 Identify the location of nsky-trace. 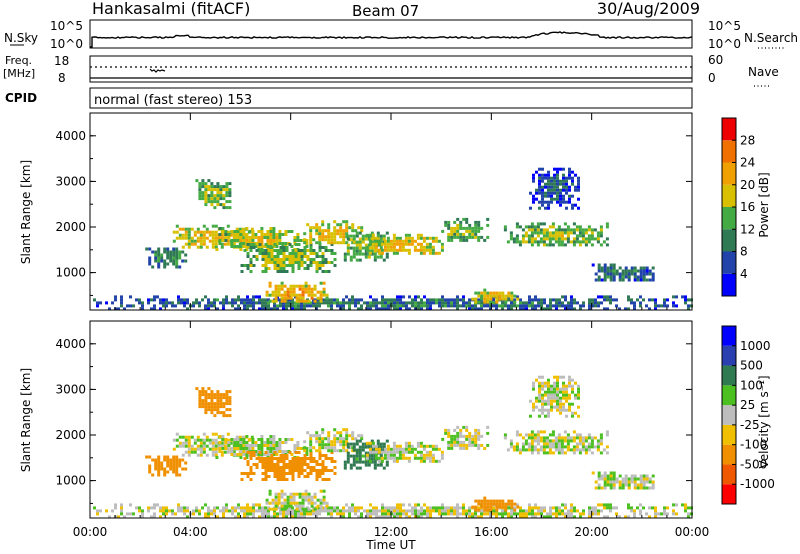
(391, 39).